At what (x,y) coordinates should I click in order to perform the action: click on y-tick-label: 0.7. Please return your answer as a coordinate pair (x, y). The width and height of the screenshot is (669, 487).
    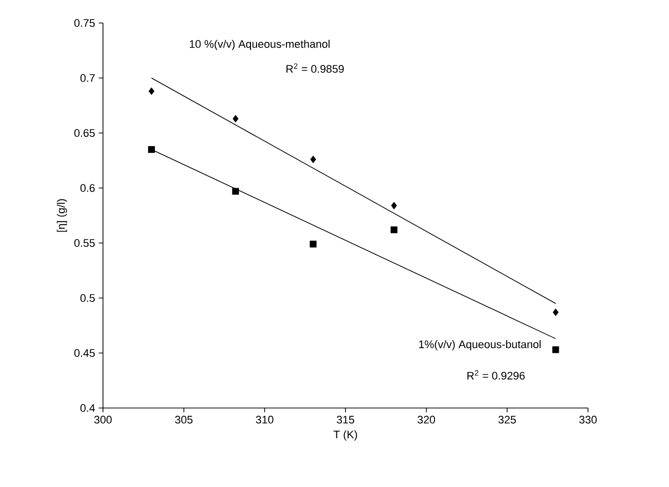
    Looking at the image, I should click on (87, 78).